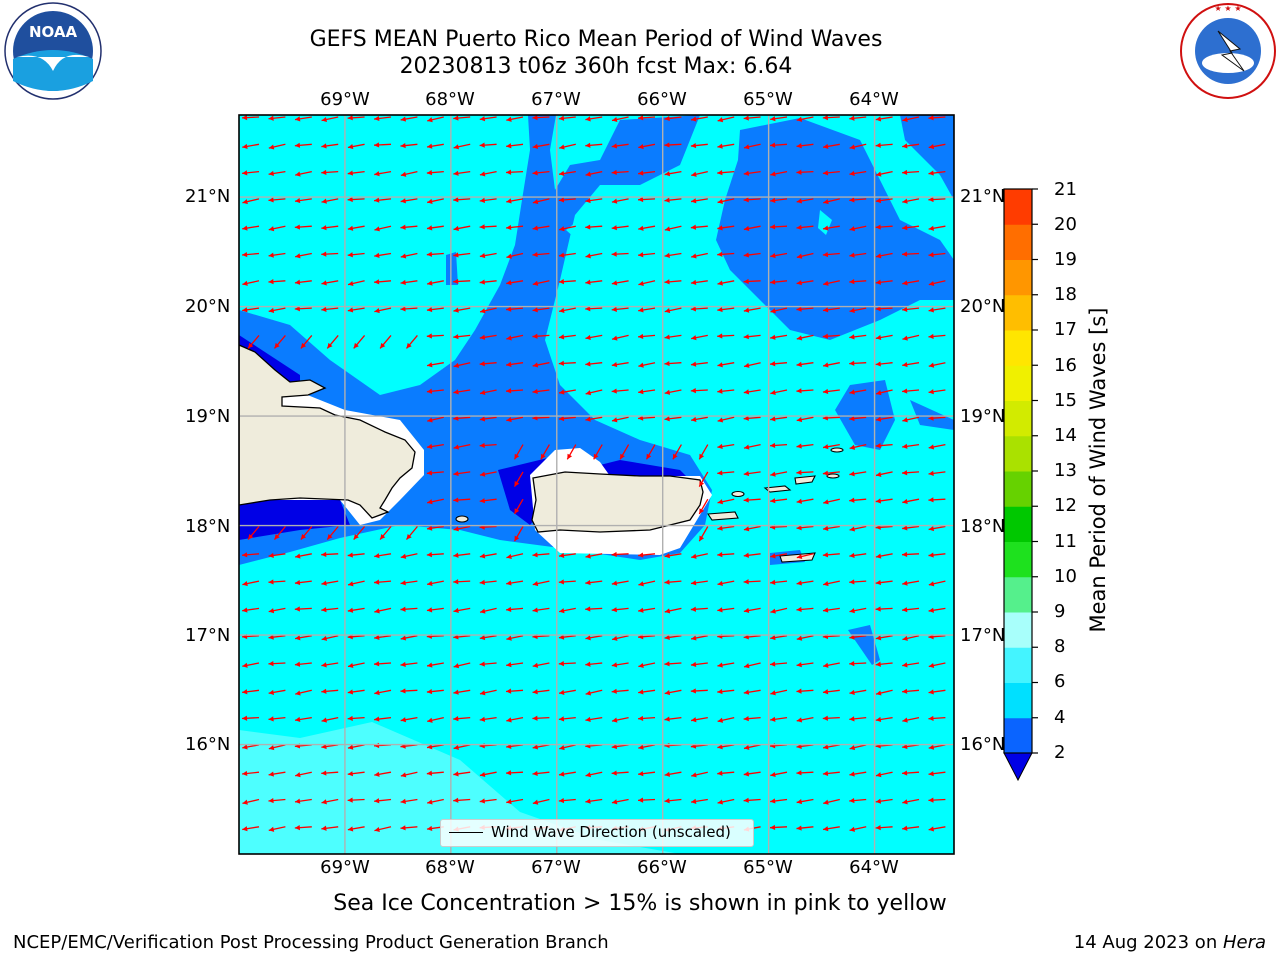  Describe the element at coordinates (983, 635) in the screenshot. I see `lat-label-right: 17°N` at that location.